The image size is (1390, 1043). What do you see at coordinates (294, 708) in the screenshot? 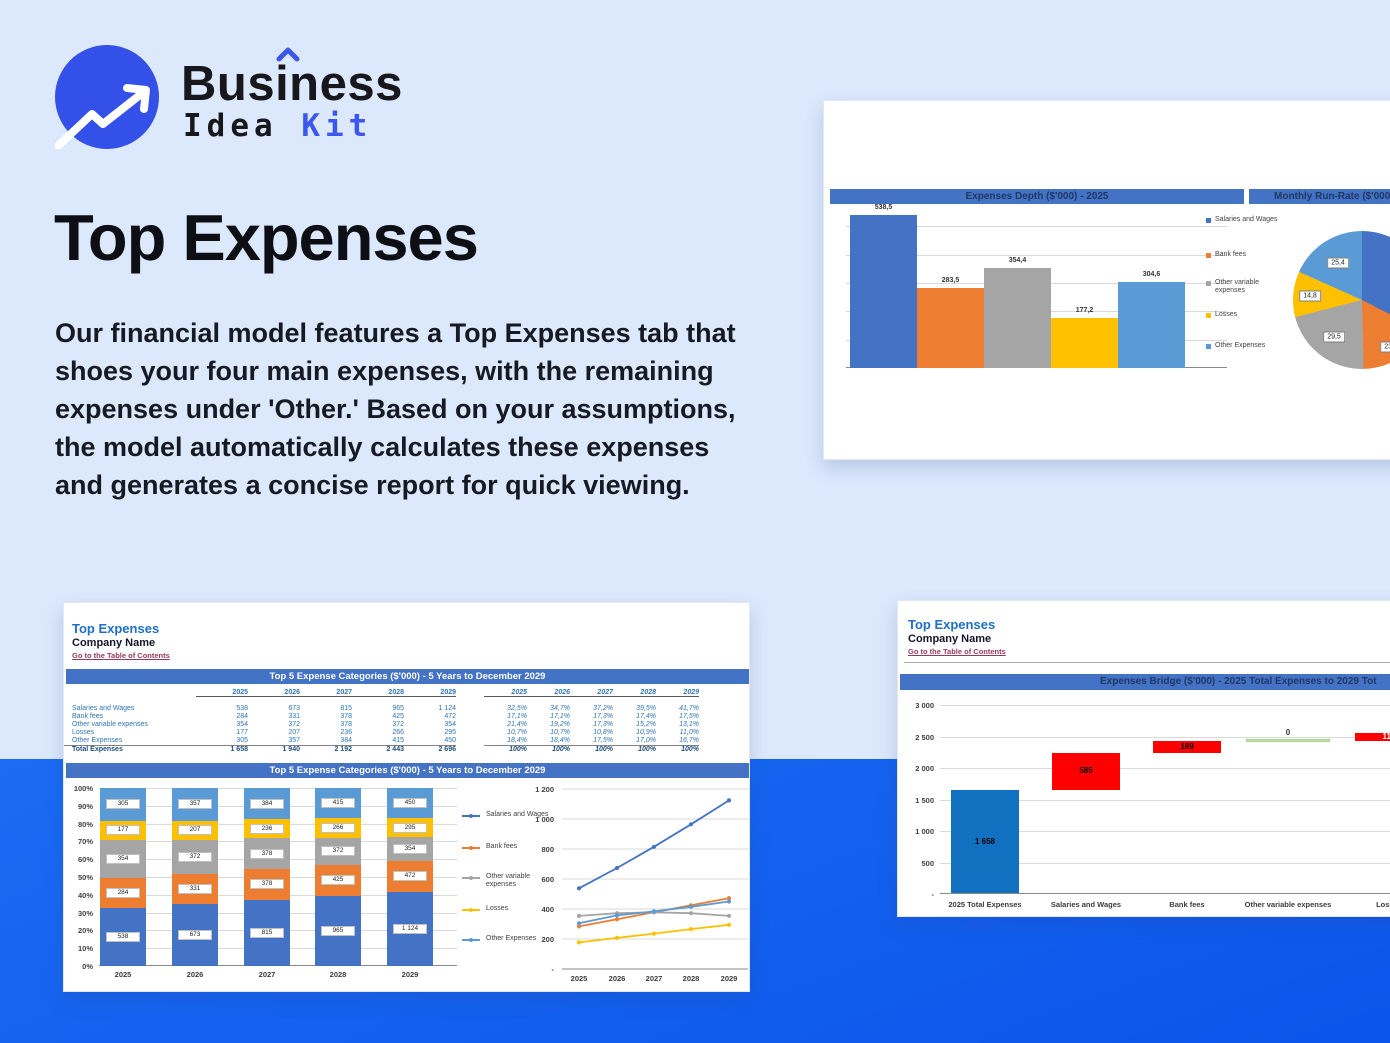
I see `table-cell: 673` at bounding box center [294, 708].